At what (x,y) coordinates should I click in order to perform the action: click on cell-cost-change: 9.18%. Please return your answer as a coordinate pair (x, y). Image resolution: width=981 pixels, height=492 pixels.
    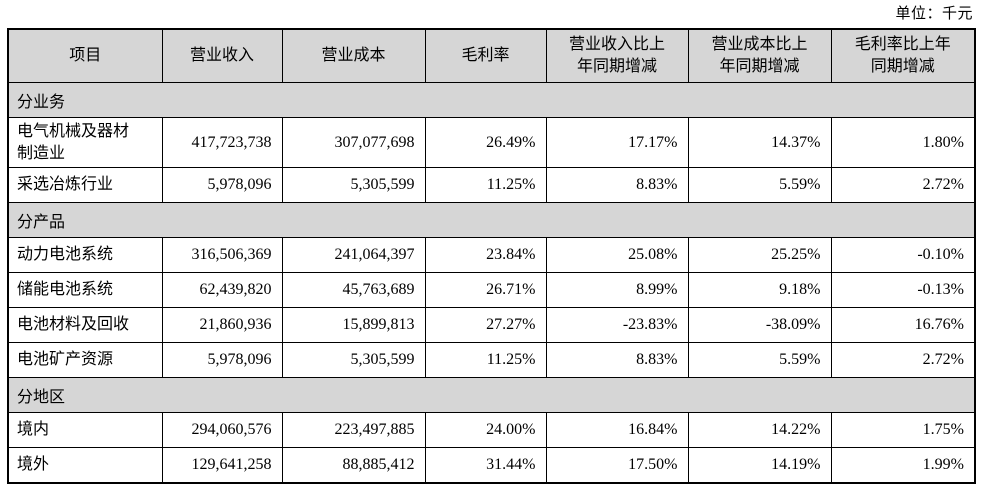
    Looking at the image, I should click on (759, 290).